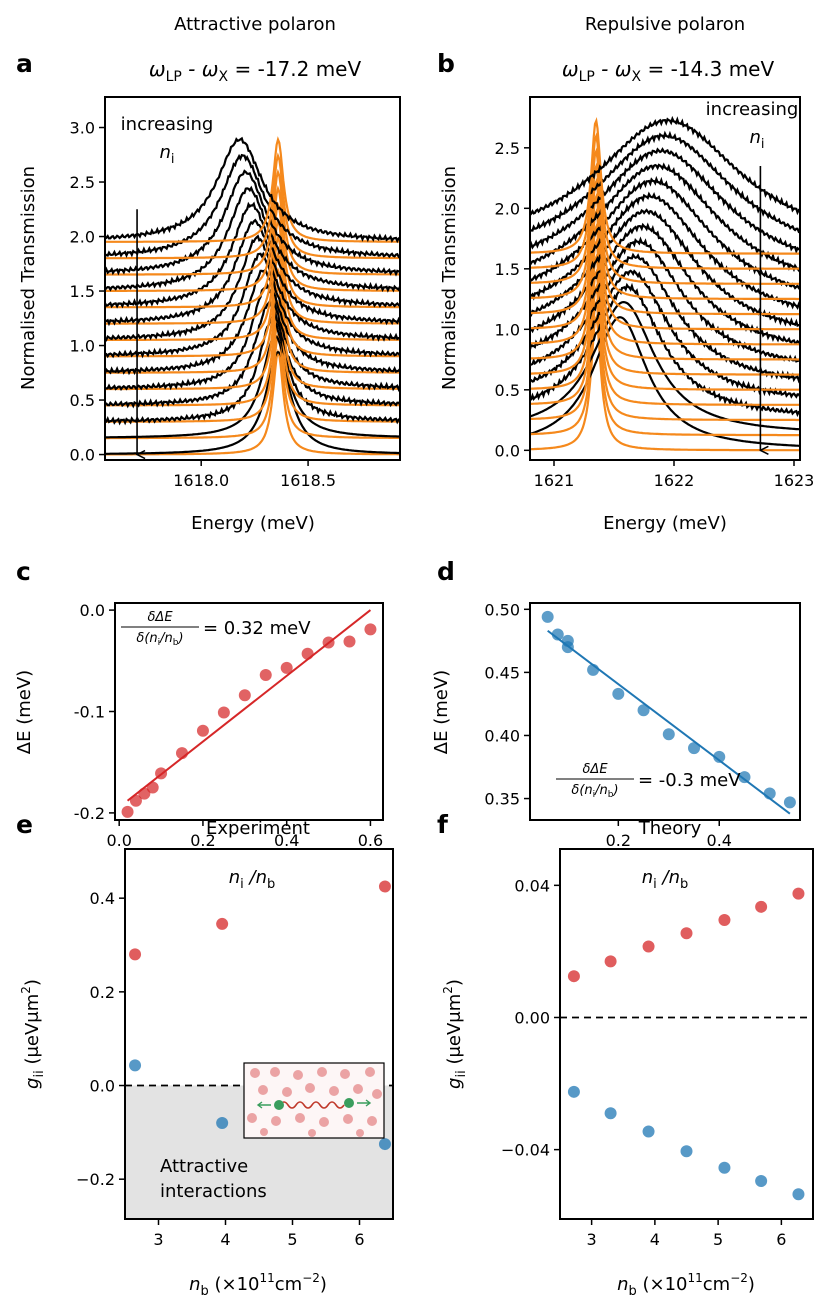 This screenshot has height=1307, width=830. Describe the element at coordinates (594, 791) in the screenshot. I see `slope-denominator-d: δ(ni/nb)` at that location.